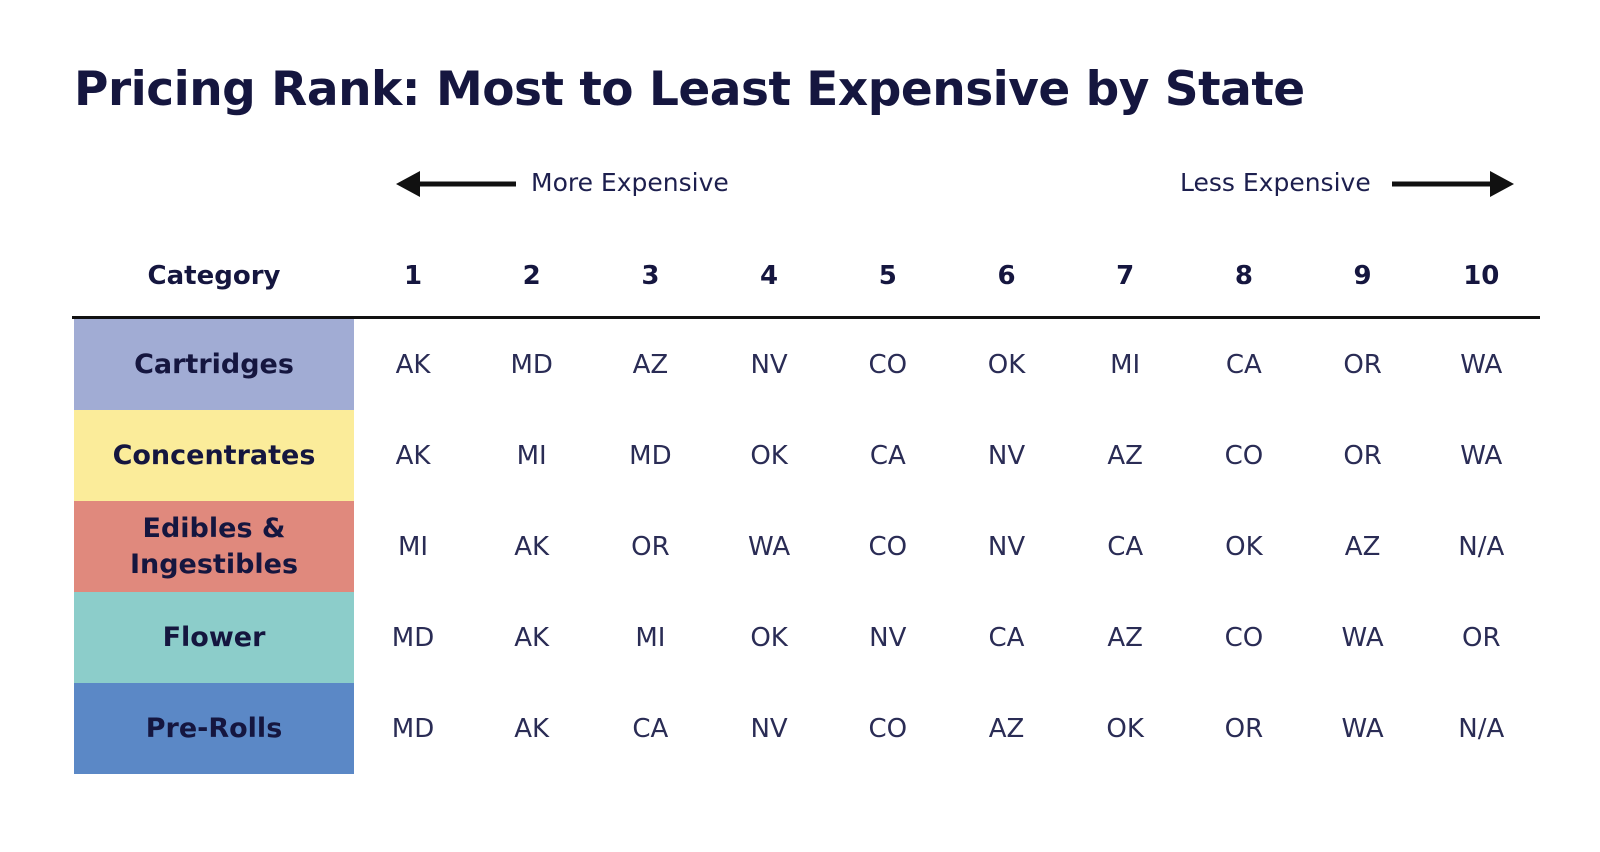 Image resolution: width=1600 pixels, height=852 pixels. What do you see at coordinates (214, 455) in the screenshot?
I see `category-cell: Concentrates` at bounding box center [214, 455].